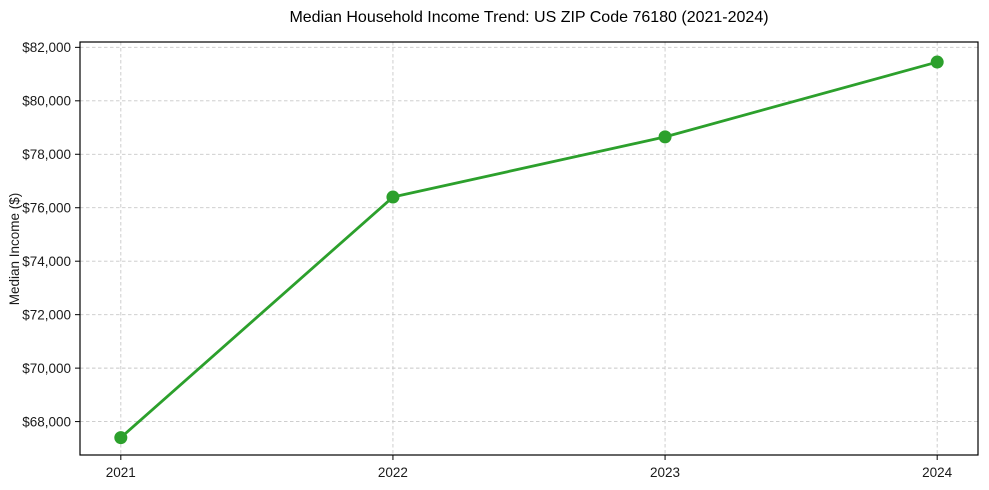  Describe the element at coordinates (937, 62) in the screenshot. I see `data-point-2024` at that location.